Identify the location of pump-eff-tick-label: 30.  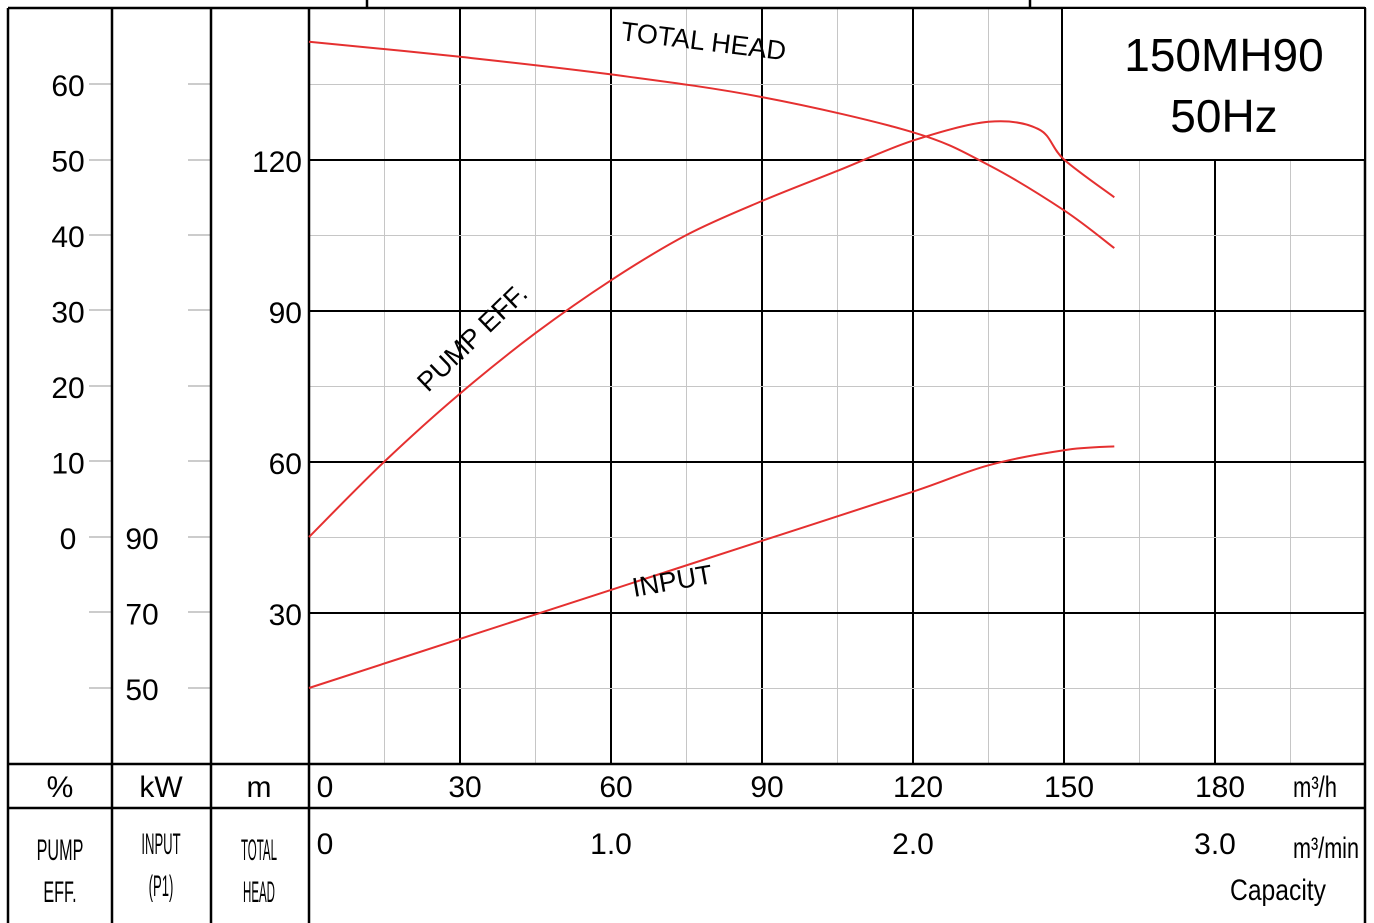
(67, 313).